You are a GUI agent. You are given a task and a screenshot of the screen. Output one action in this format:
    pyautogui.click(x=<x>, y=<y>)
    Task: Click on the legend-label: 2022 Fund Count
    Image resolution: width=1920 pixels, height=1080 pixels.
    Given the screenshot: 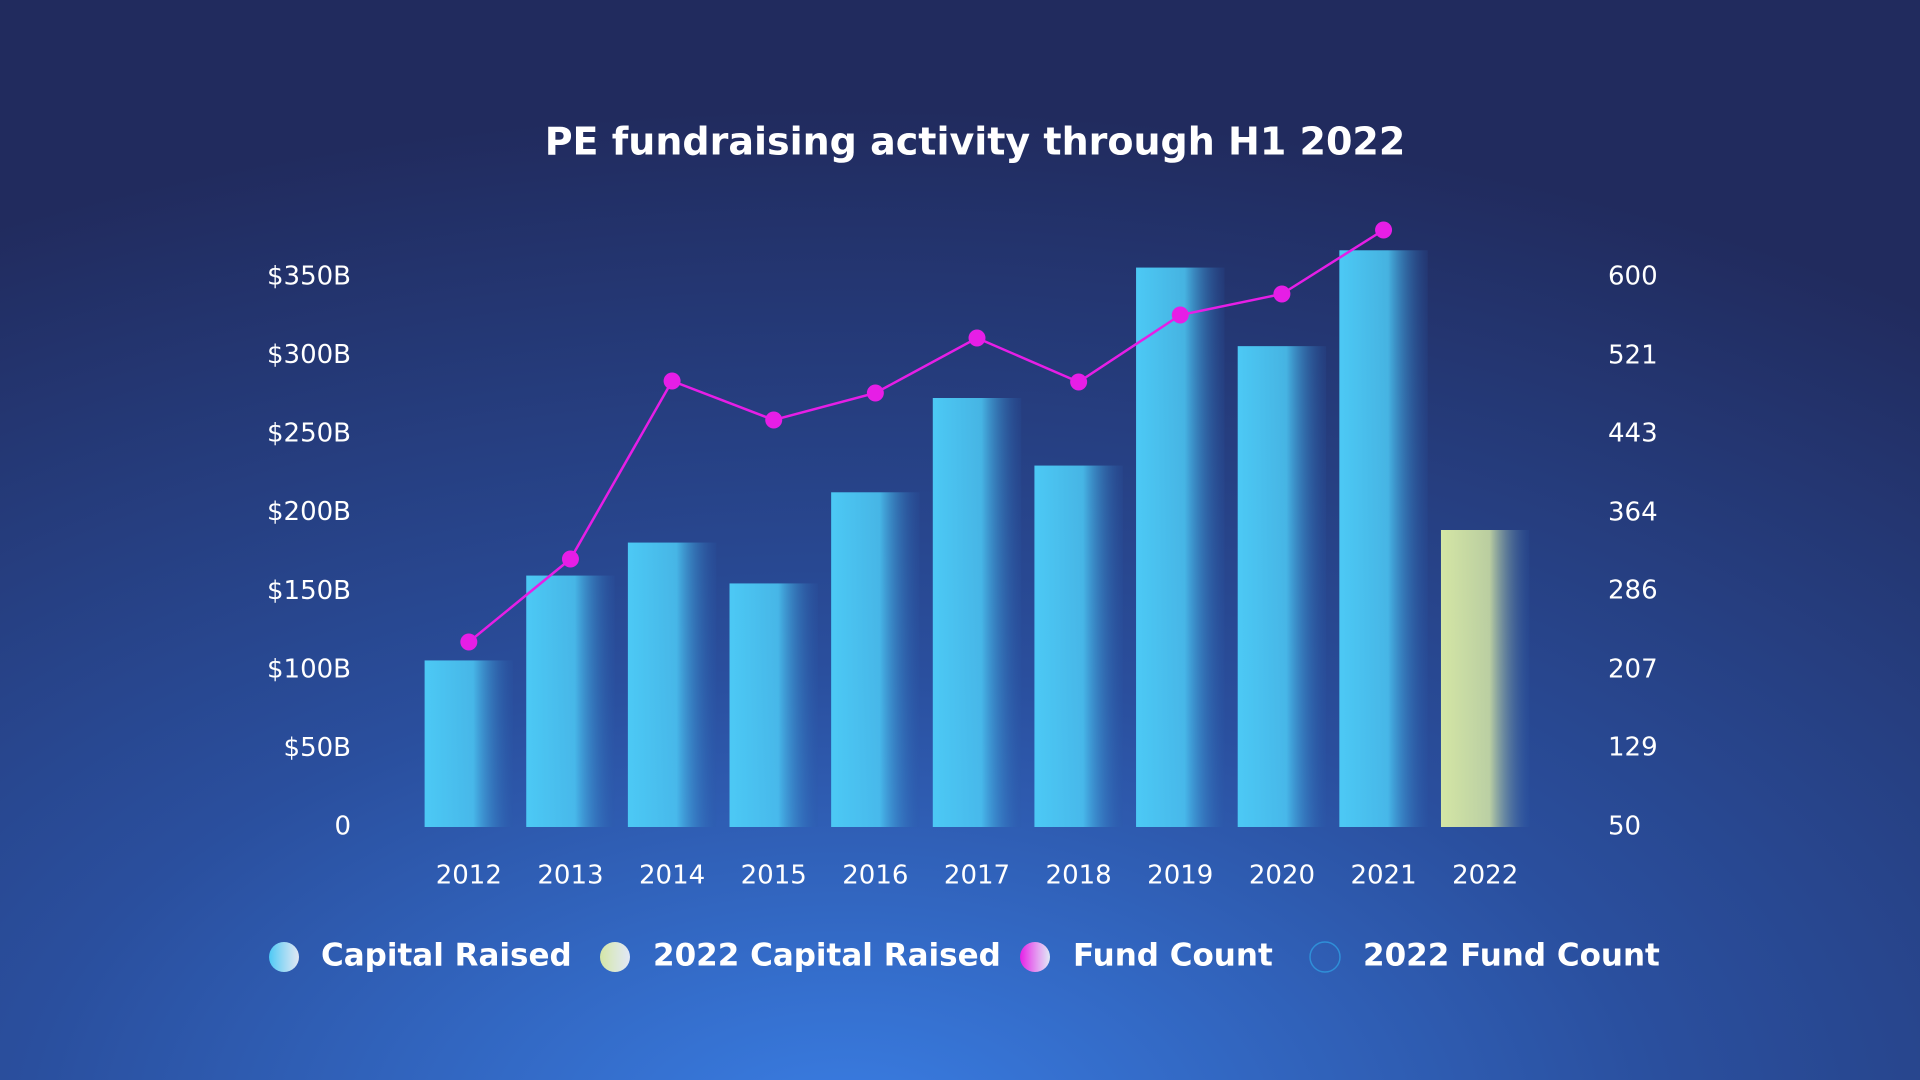 What is the action you would take?
    pyautogui.click(x=1511, y=956)
    